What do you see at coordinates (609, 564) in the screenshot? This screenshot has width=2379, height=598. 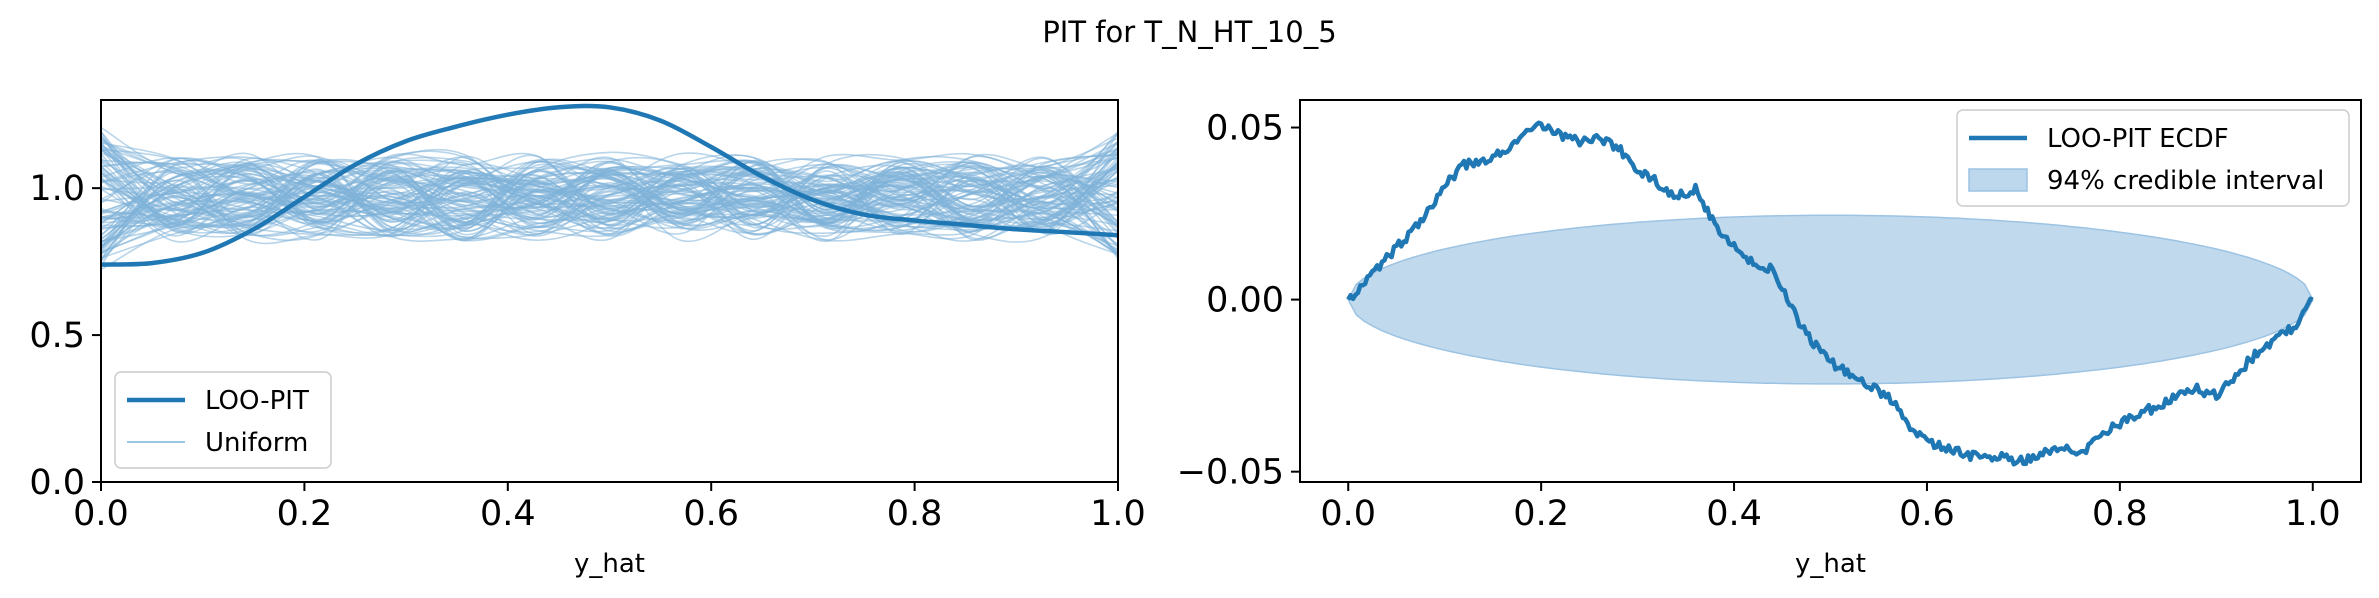 I see `left-x-axis-label: y_hat` at bounding box center [609, 564].